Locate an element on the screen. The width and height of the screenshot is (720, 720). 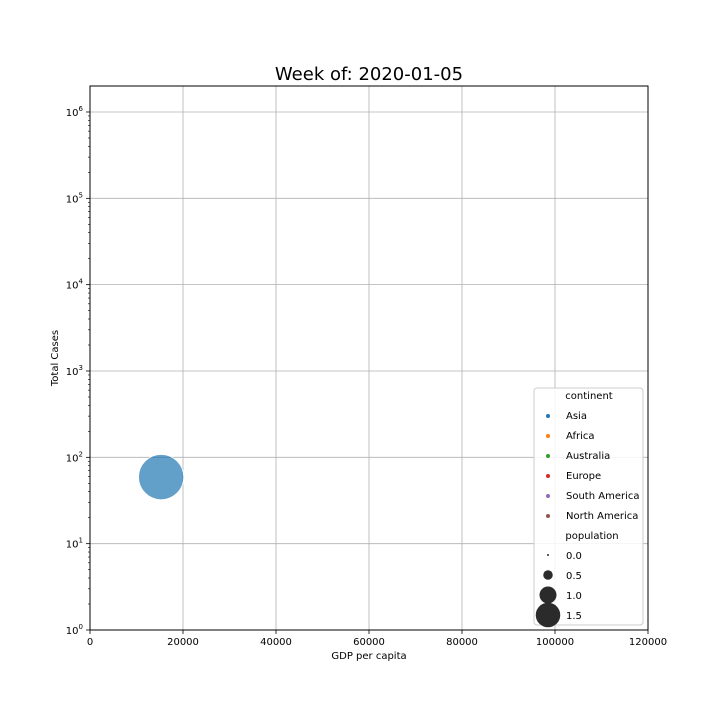
legend-label: Asia is located at coordinates (576, 416).